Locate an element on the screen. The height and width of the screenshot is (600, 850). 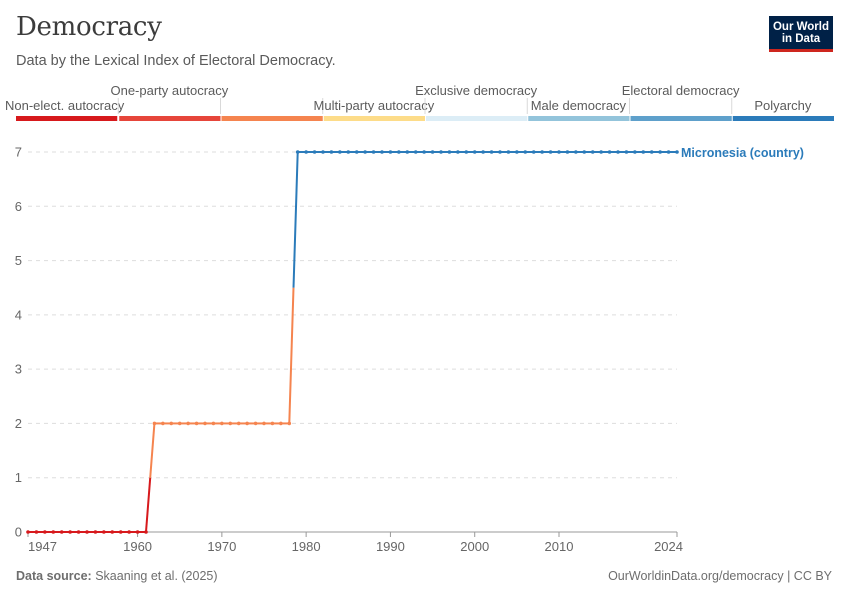
legend-label: Male democracy is located at coordinates (579, 105).